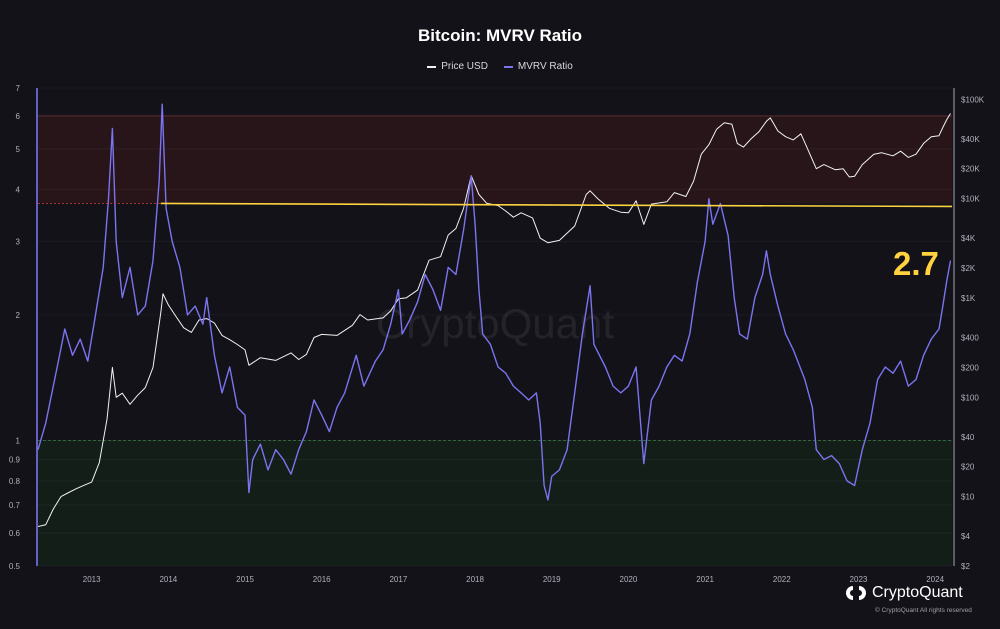 The image size is (1000, 629). I want to click on x-axis-tick-label: 2014, so click(168, 579).